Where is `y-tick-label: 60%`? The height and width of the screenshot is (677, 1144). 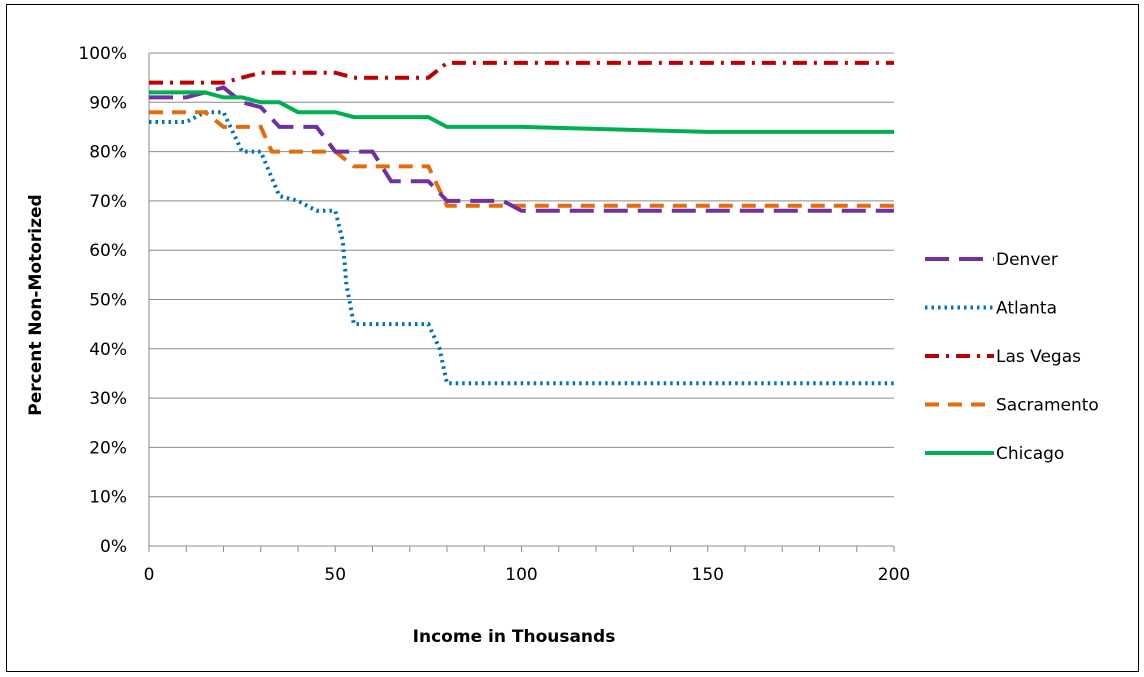
y-tick-label: 60% is located at coordinates (108, 251).